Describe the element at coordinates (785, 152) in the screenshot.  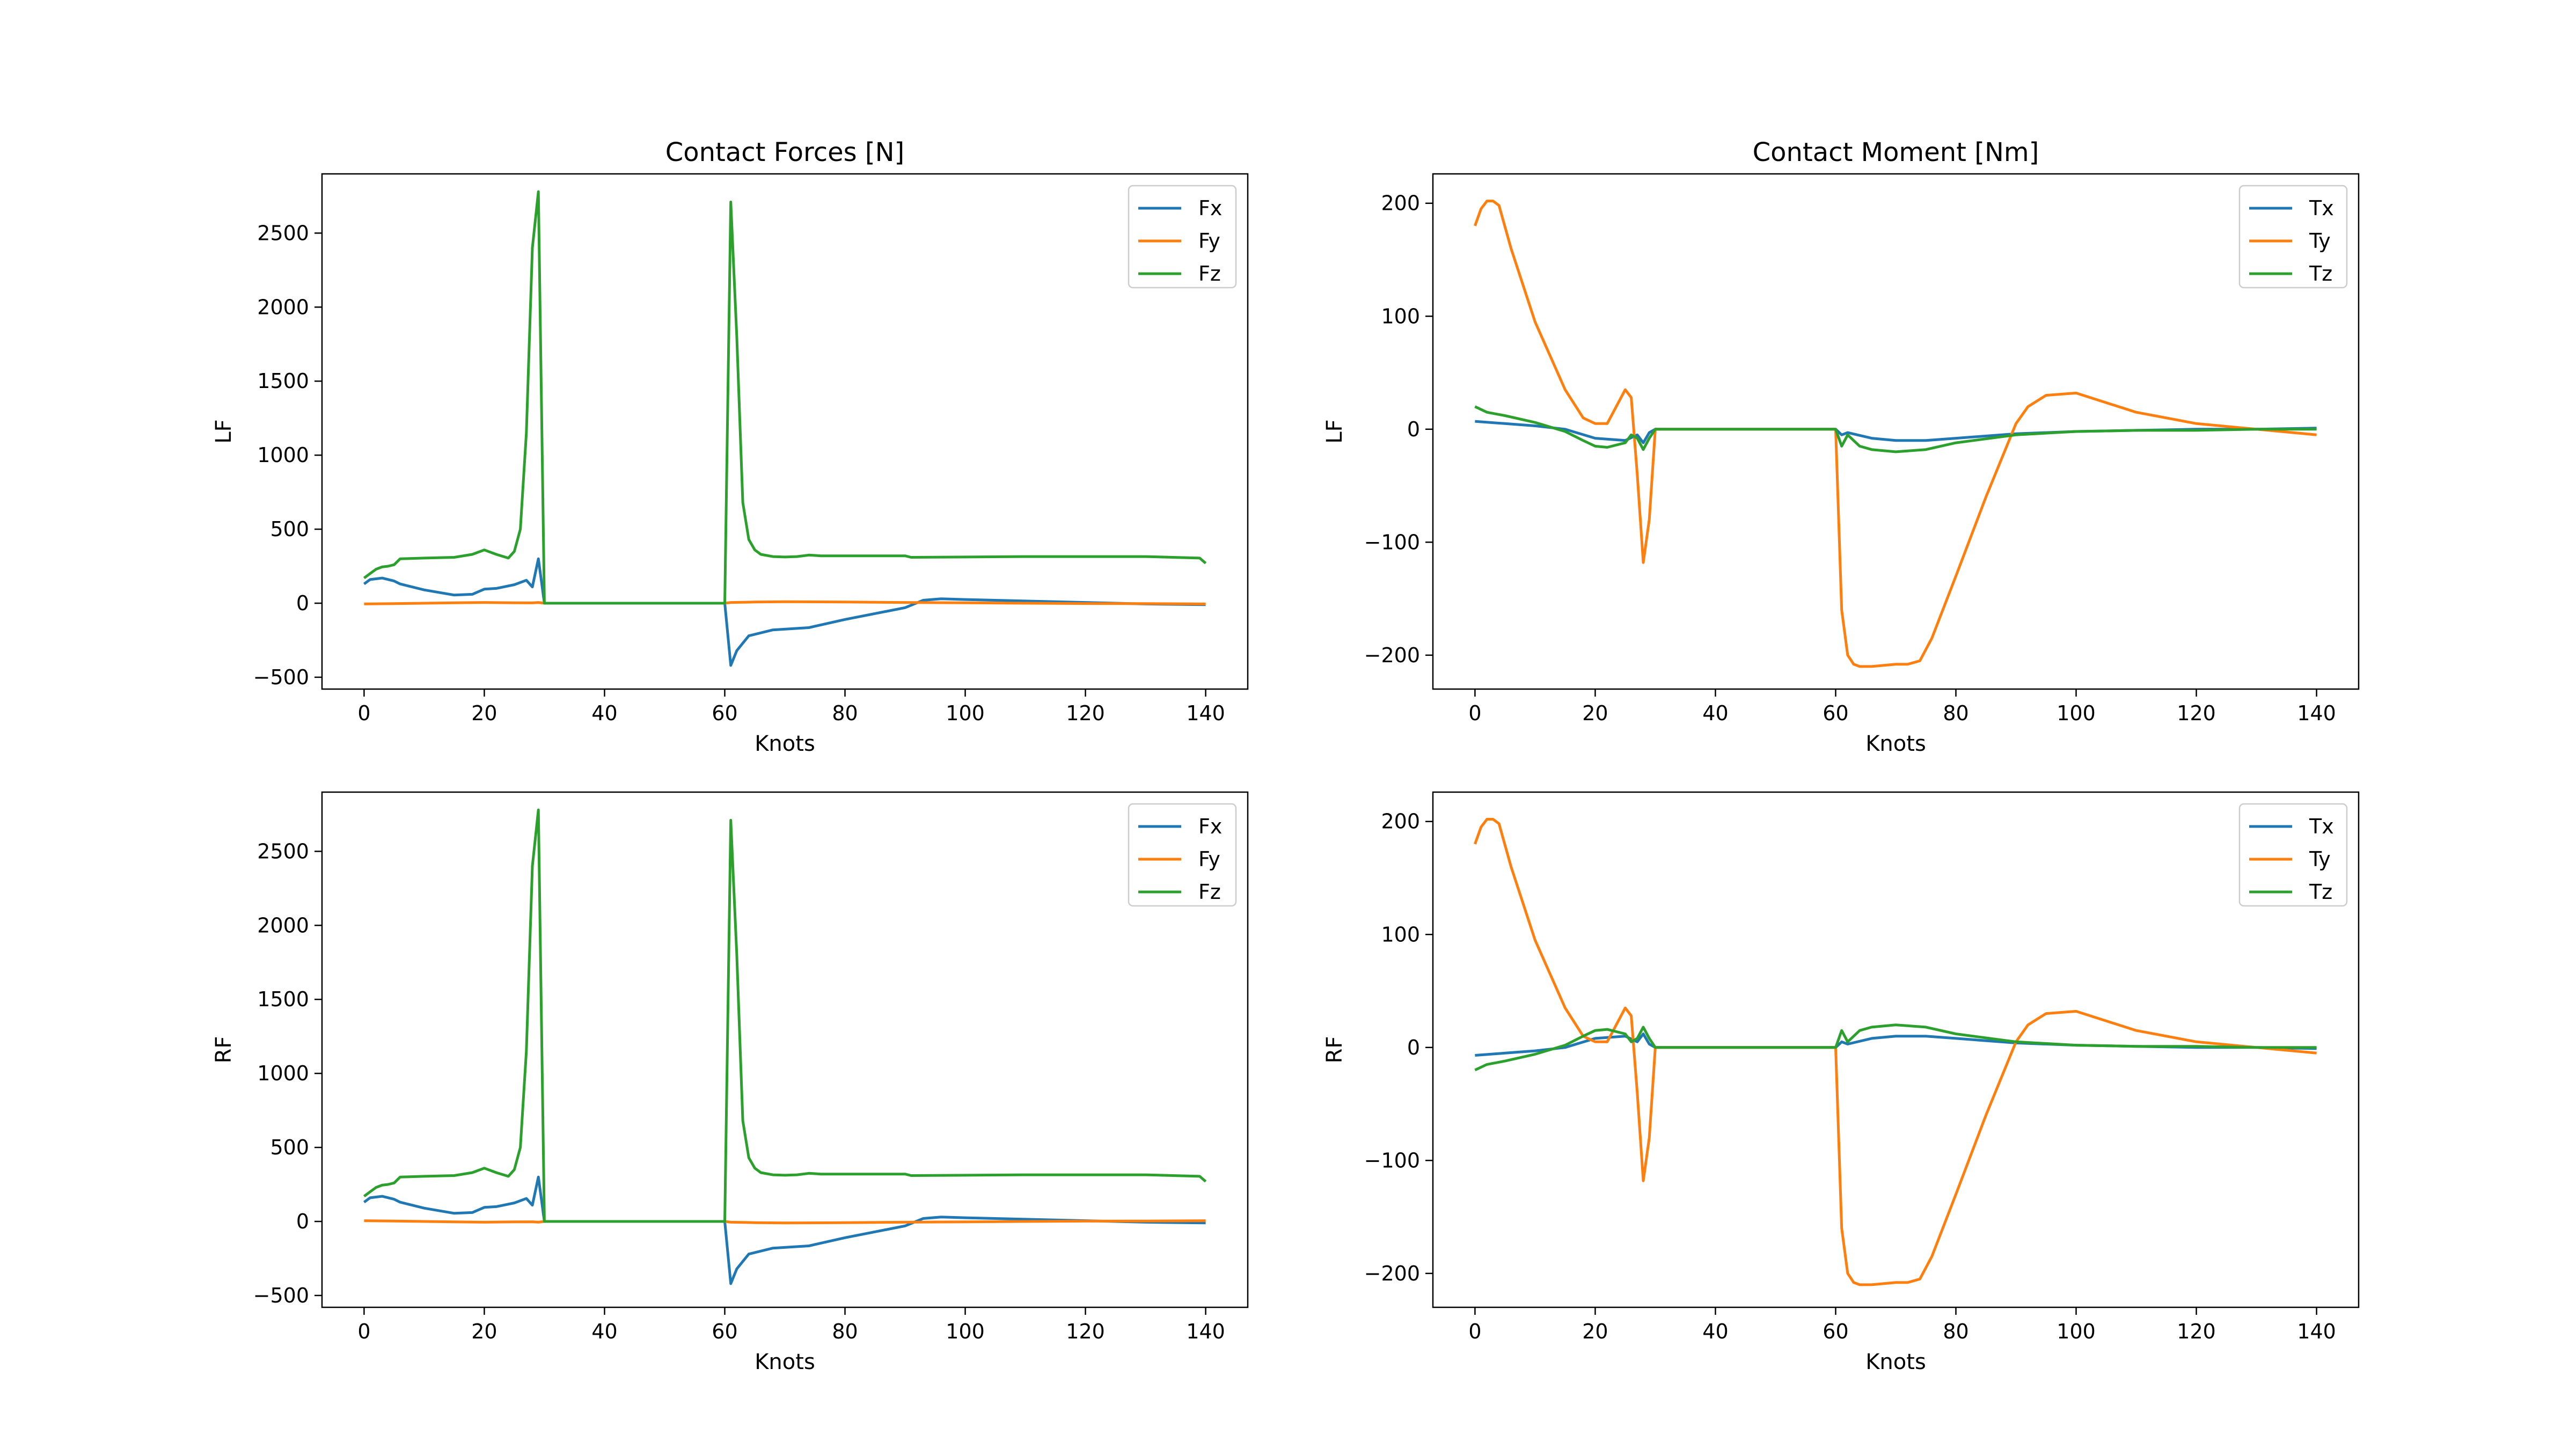
I see `chart-title: Contact Forces [N]` at that location.